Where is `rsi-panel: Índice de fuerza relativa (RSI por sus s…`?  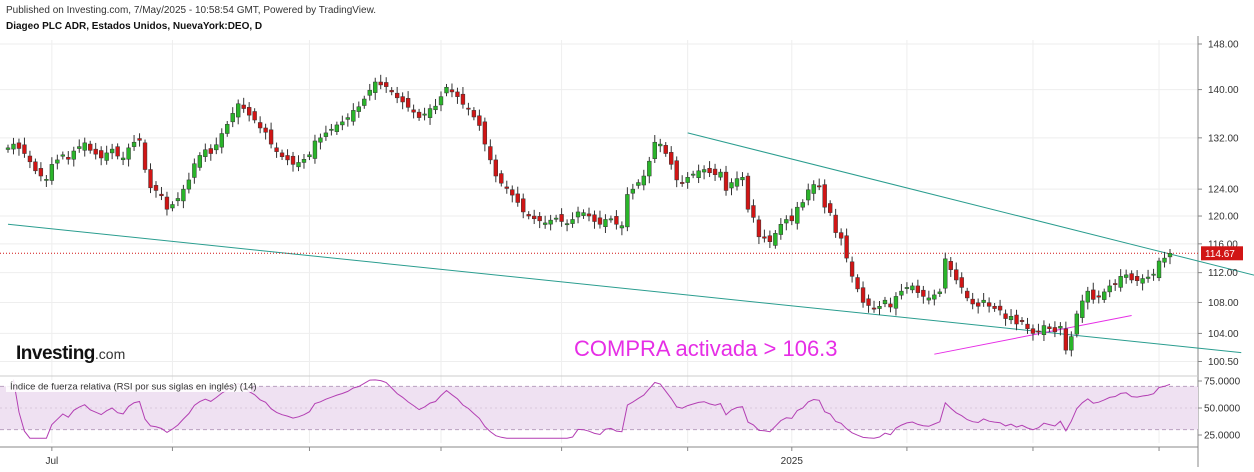 rsi-panel: Índice de fuerza relativa (RSI por sus s… is located at coordinates (599, 409).